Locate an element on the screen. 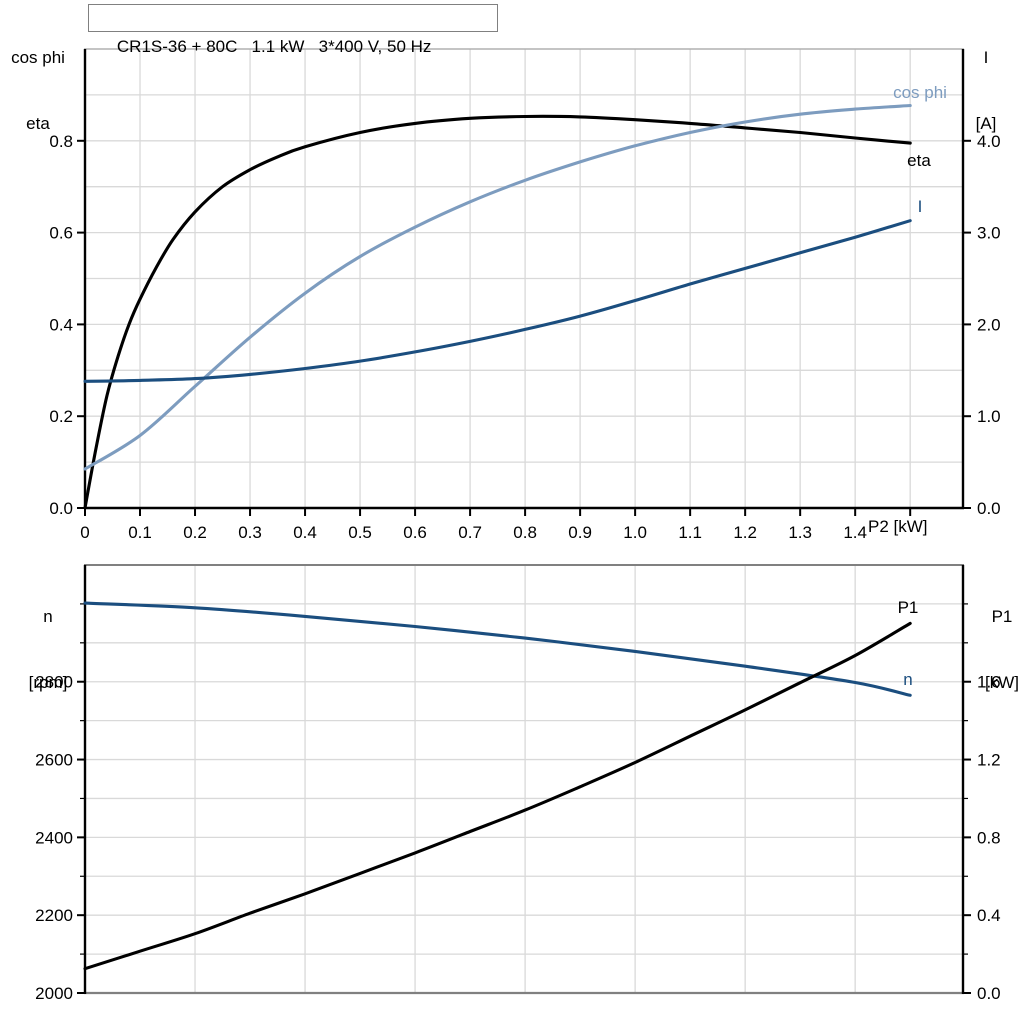 Image resolution: width=1024 pixels, height=1024 pixels. x-tick-label: 0.8 is located at coordinates (525, 532).